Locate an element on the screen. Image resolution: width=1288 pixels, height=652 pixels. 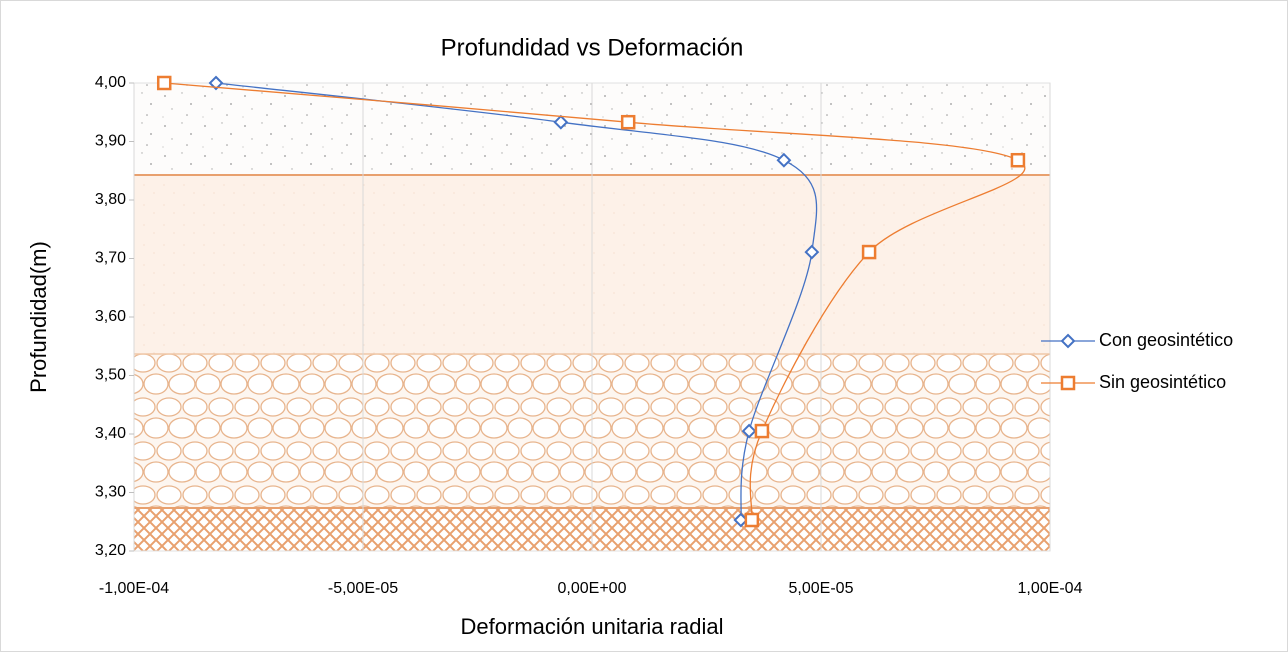
chart-title: Profundidad vs Deformación is located at coordinates (592, 47).